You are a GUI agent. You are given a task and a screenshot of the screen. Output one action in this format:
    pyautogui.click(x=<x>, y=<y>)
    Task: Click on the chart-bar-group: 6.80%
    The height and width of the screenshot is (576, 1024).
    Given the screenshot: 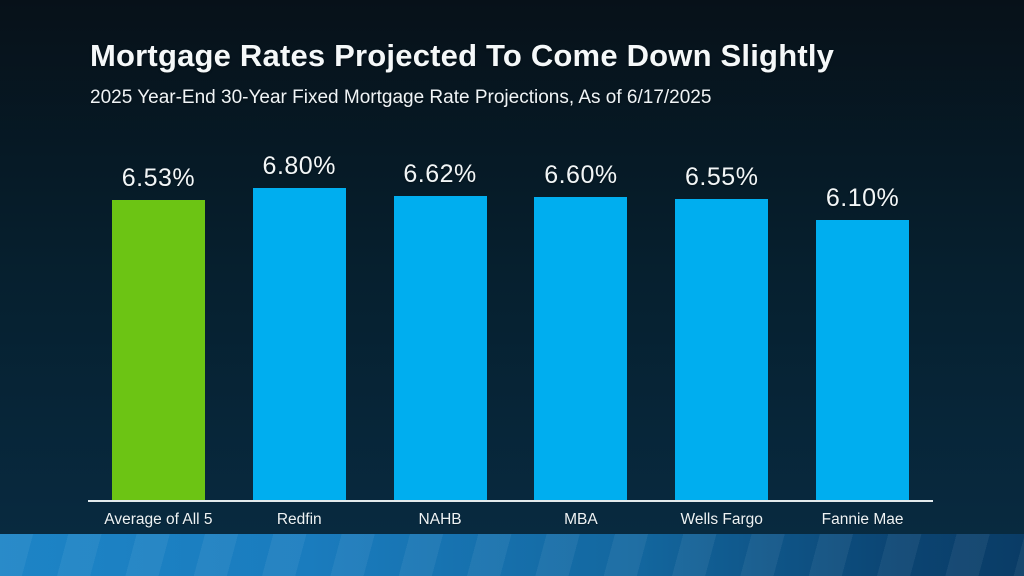 What is the action you would take?
    pyautogui.click(x=299, y=311)
    